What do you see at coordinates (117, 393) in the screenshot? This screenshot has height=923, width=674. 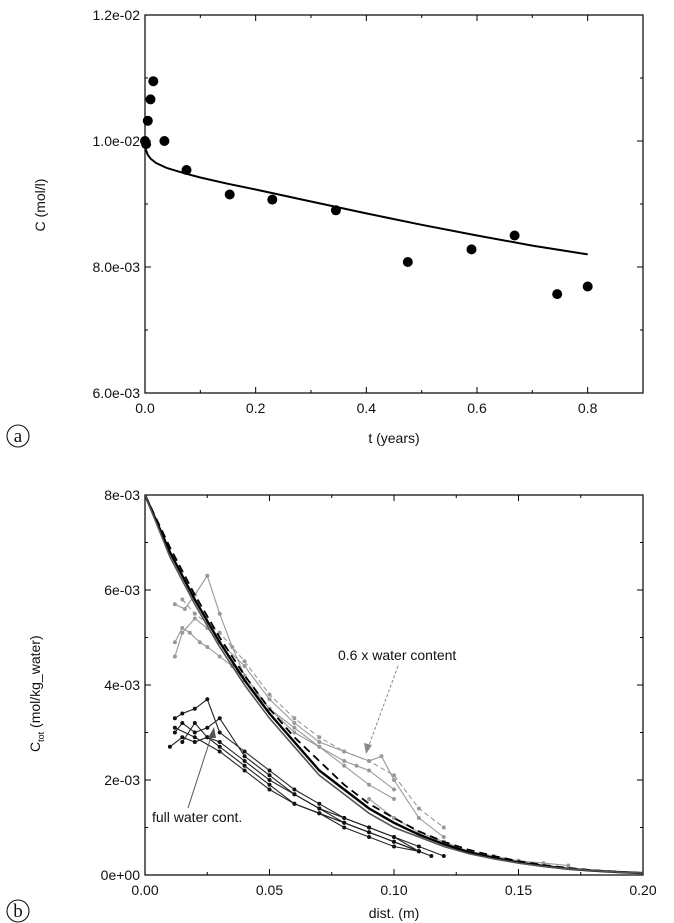 I see `y-tick-label: 6.0e-03` at bounding box center [117, 393].